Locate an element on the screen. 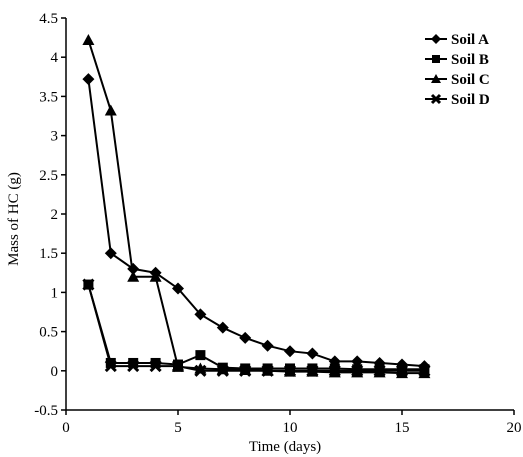 Image resolution: width=523 pixels, height=457 pixels. x-tick-label: 20 is located at coordinates (514, 428).